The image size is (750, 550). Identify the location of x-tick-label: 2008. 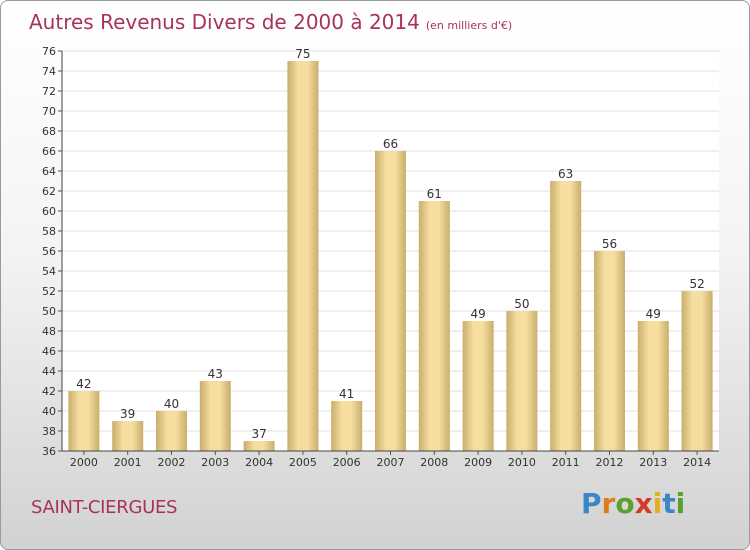
(434, 462).